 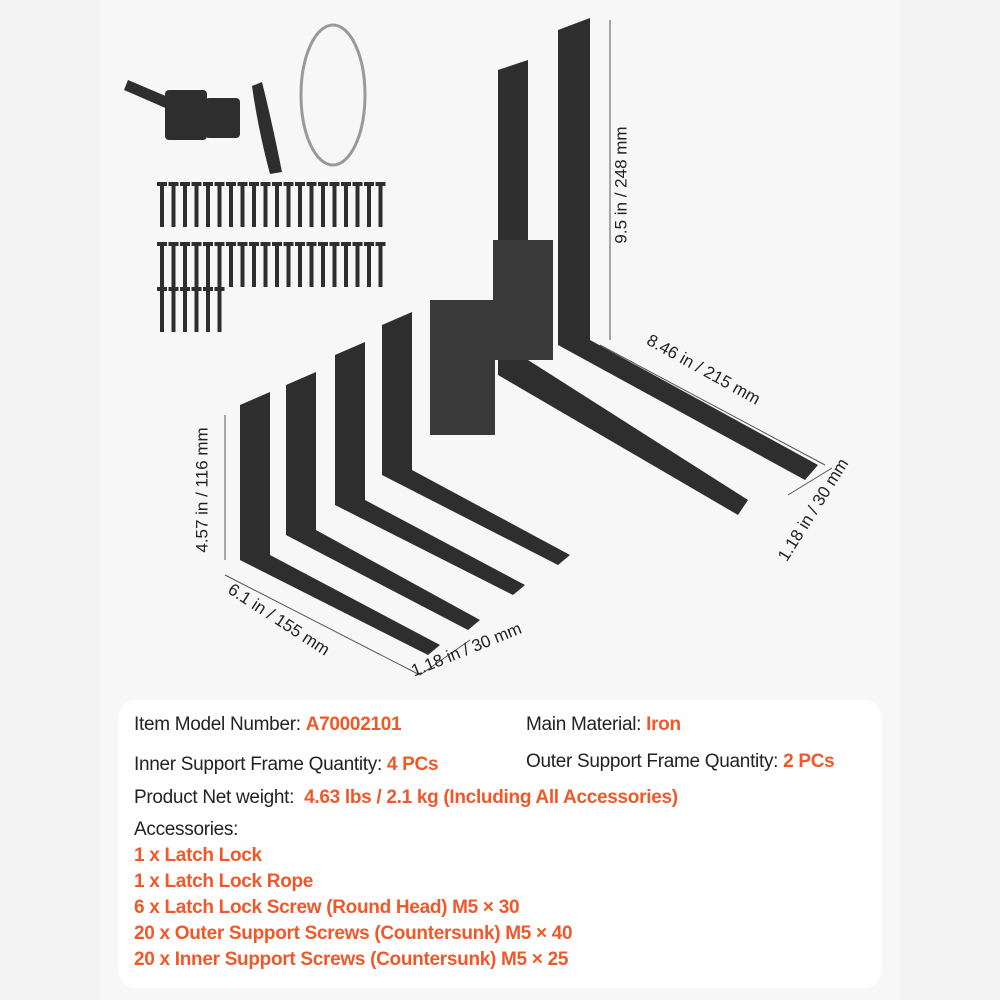 I want to click on accessories-label: Accessories:, so click(x=186, y=829).